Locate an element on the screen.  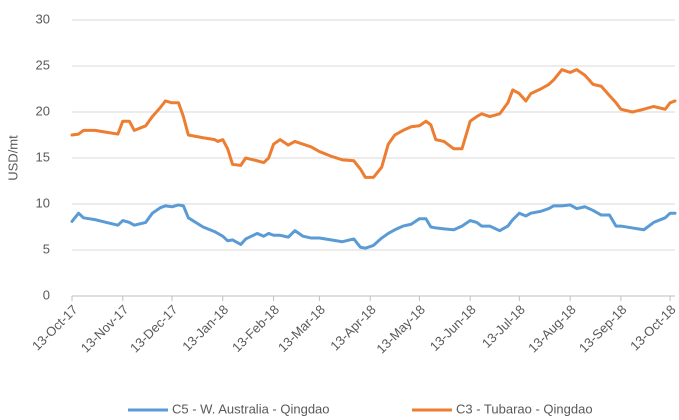
y-tick-label: 20 is located at coordinates (43, 110).